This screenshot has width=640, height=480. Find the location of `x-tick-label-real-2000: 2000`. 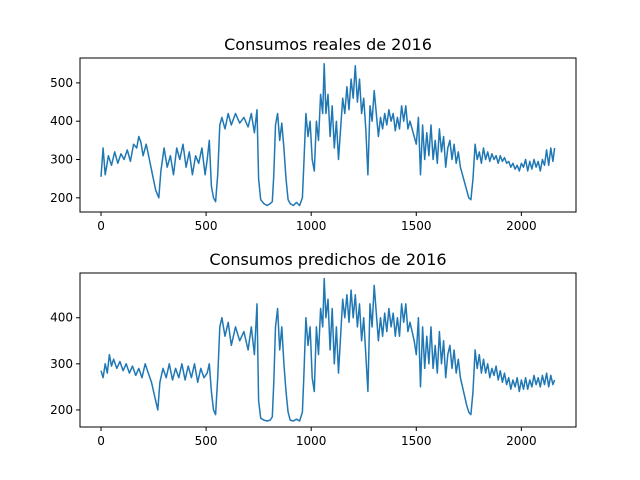

x-tick-label-real-2000: 2000 is located at coordinates (521, 226).